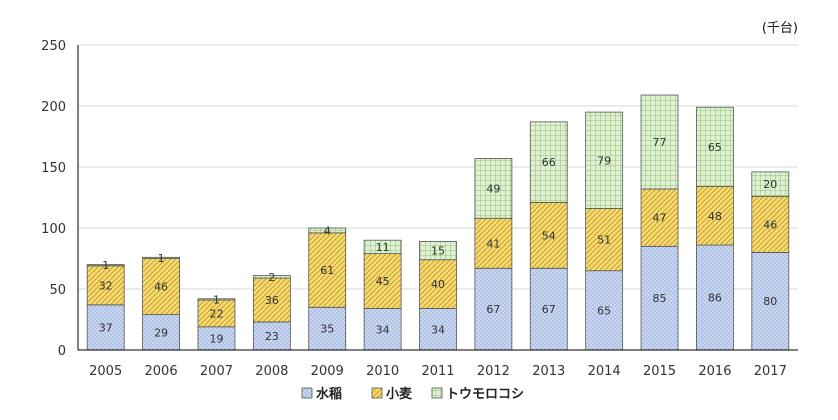 The height and width of the screenshot is (420, 838). Describe the element at coordinates (272, 336) in the screenshot. I see `data-label: 23` at that location.